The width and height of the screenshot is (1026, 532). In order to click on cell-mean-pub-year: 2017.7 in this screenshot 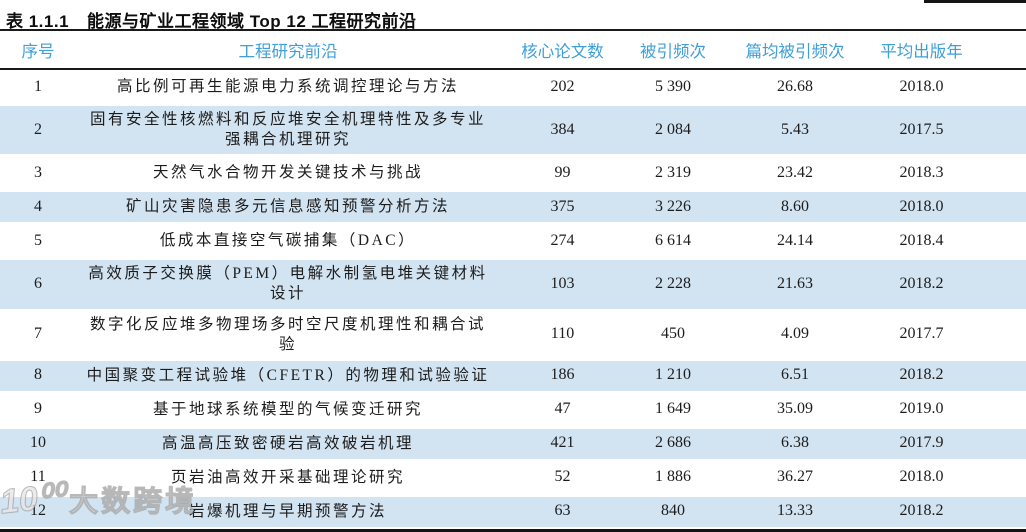, I will do `click(921, 334)`.